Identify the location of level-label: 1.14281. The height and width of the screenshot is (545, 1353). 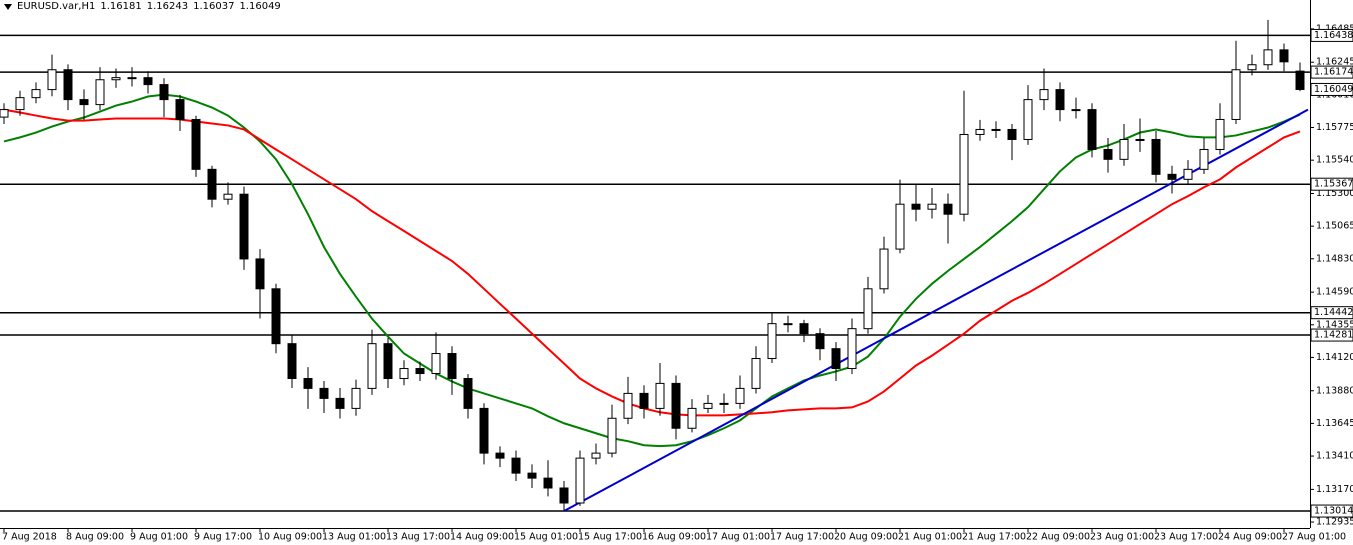
(1333, 335).